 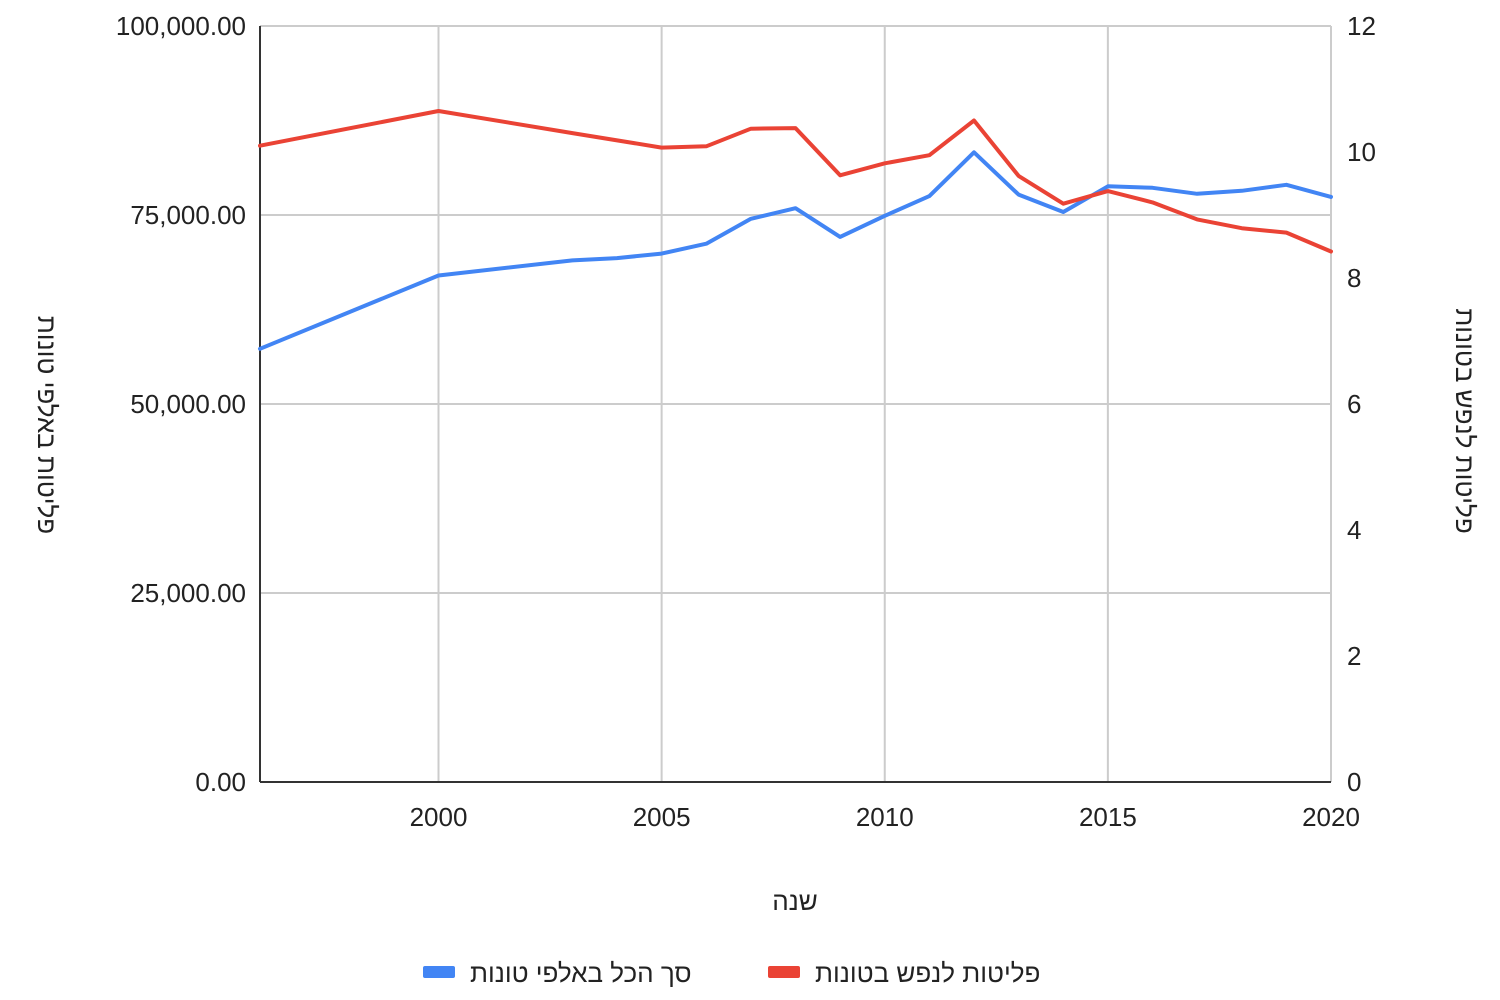 What do you see at coordinates (581, 973) in the screenshot?
I see `legend-label-total: סך הכל באלפי טונות` at bounding box center [581, 973].